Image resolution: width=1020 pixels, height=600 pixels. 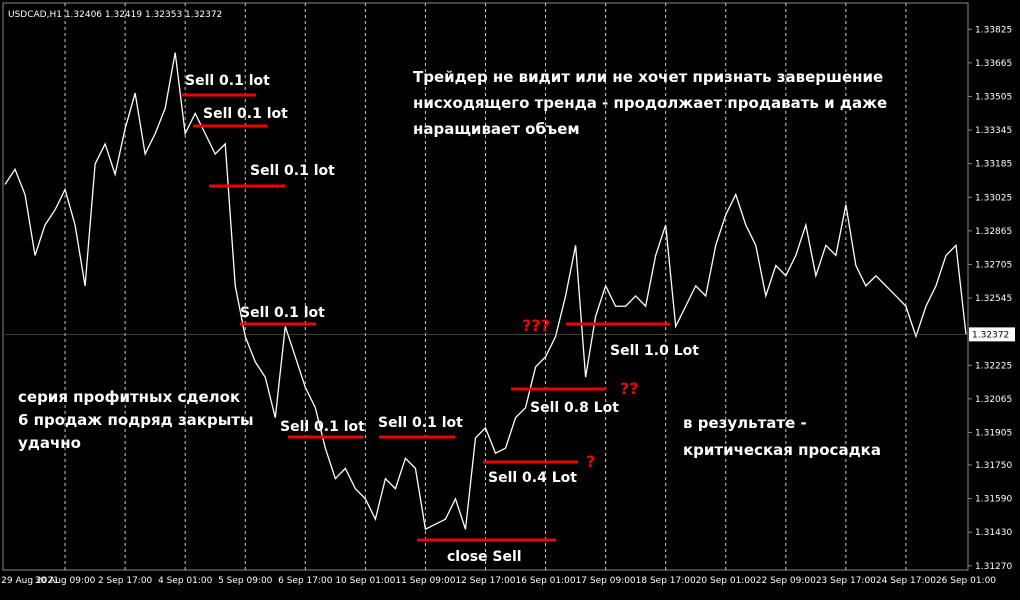 What do you see at coordinates (305, 581) in the screenshot?
I see `x-tick-label: 6 Sep 17:00` at bounding box center [305, 581].